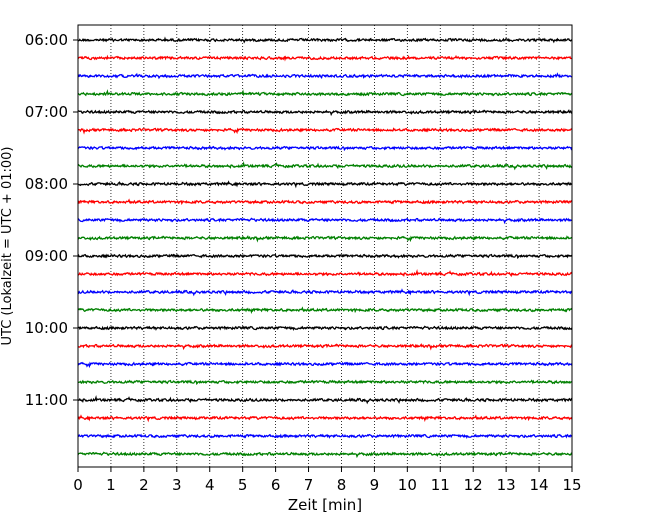 The height and width of the screenshot is (520, 650). Describe the element at coordinates (325, 505) in the screenshot. I see `x-axis-label: Zeit [min]` at that location.